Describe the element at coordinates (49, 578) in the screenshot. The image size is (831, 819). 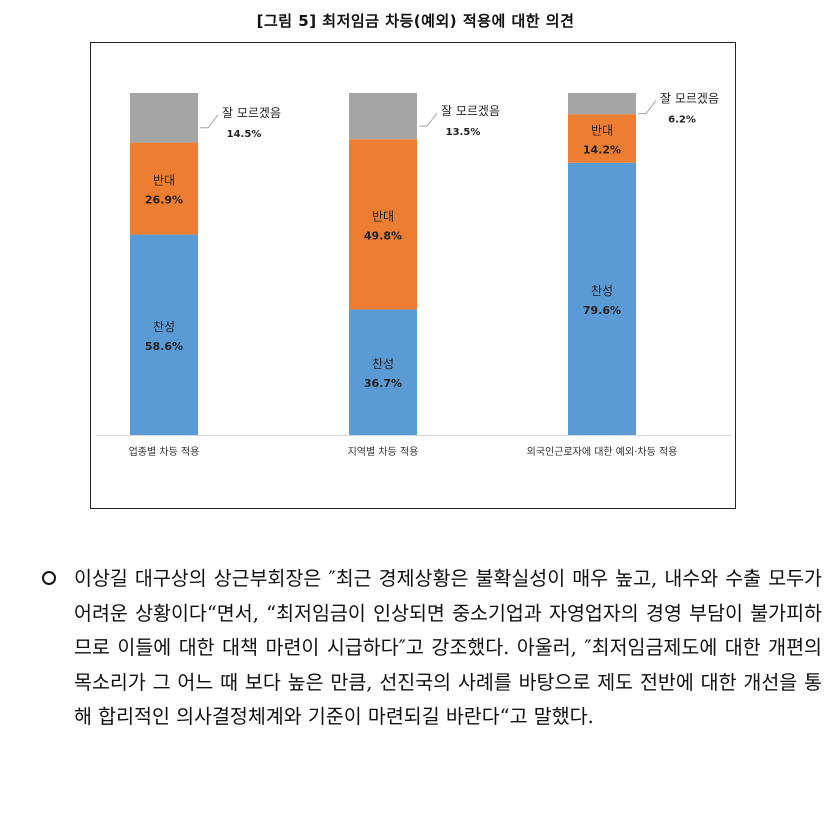
I see `circle-bullet-icon` at that location.